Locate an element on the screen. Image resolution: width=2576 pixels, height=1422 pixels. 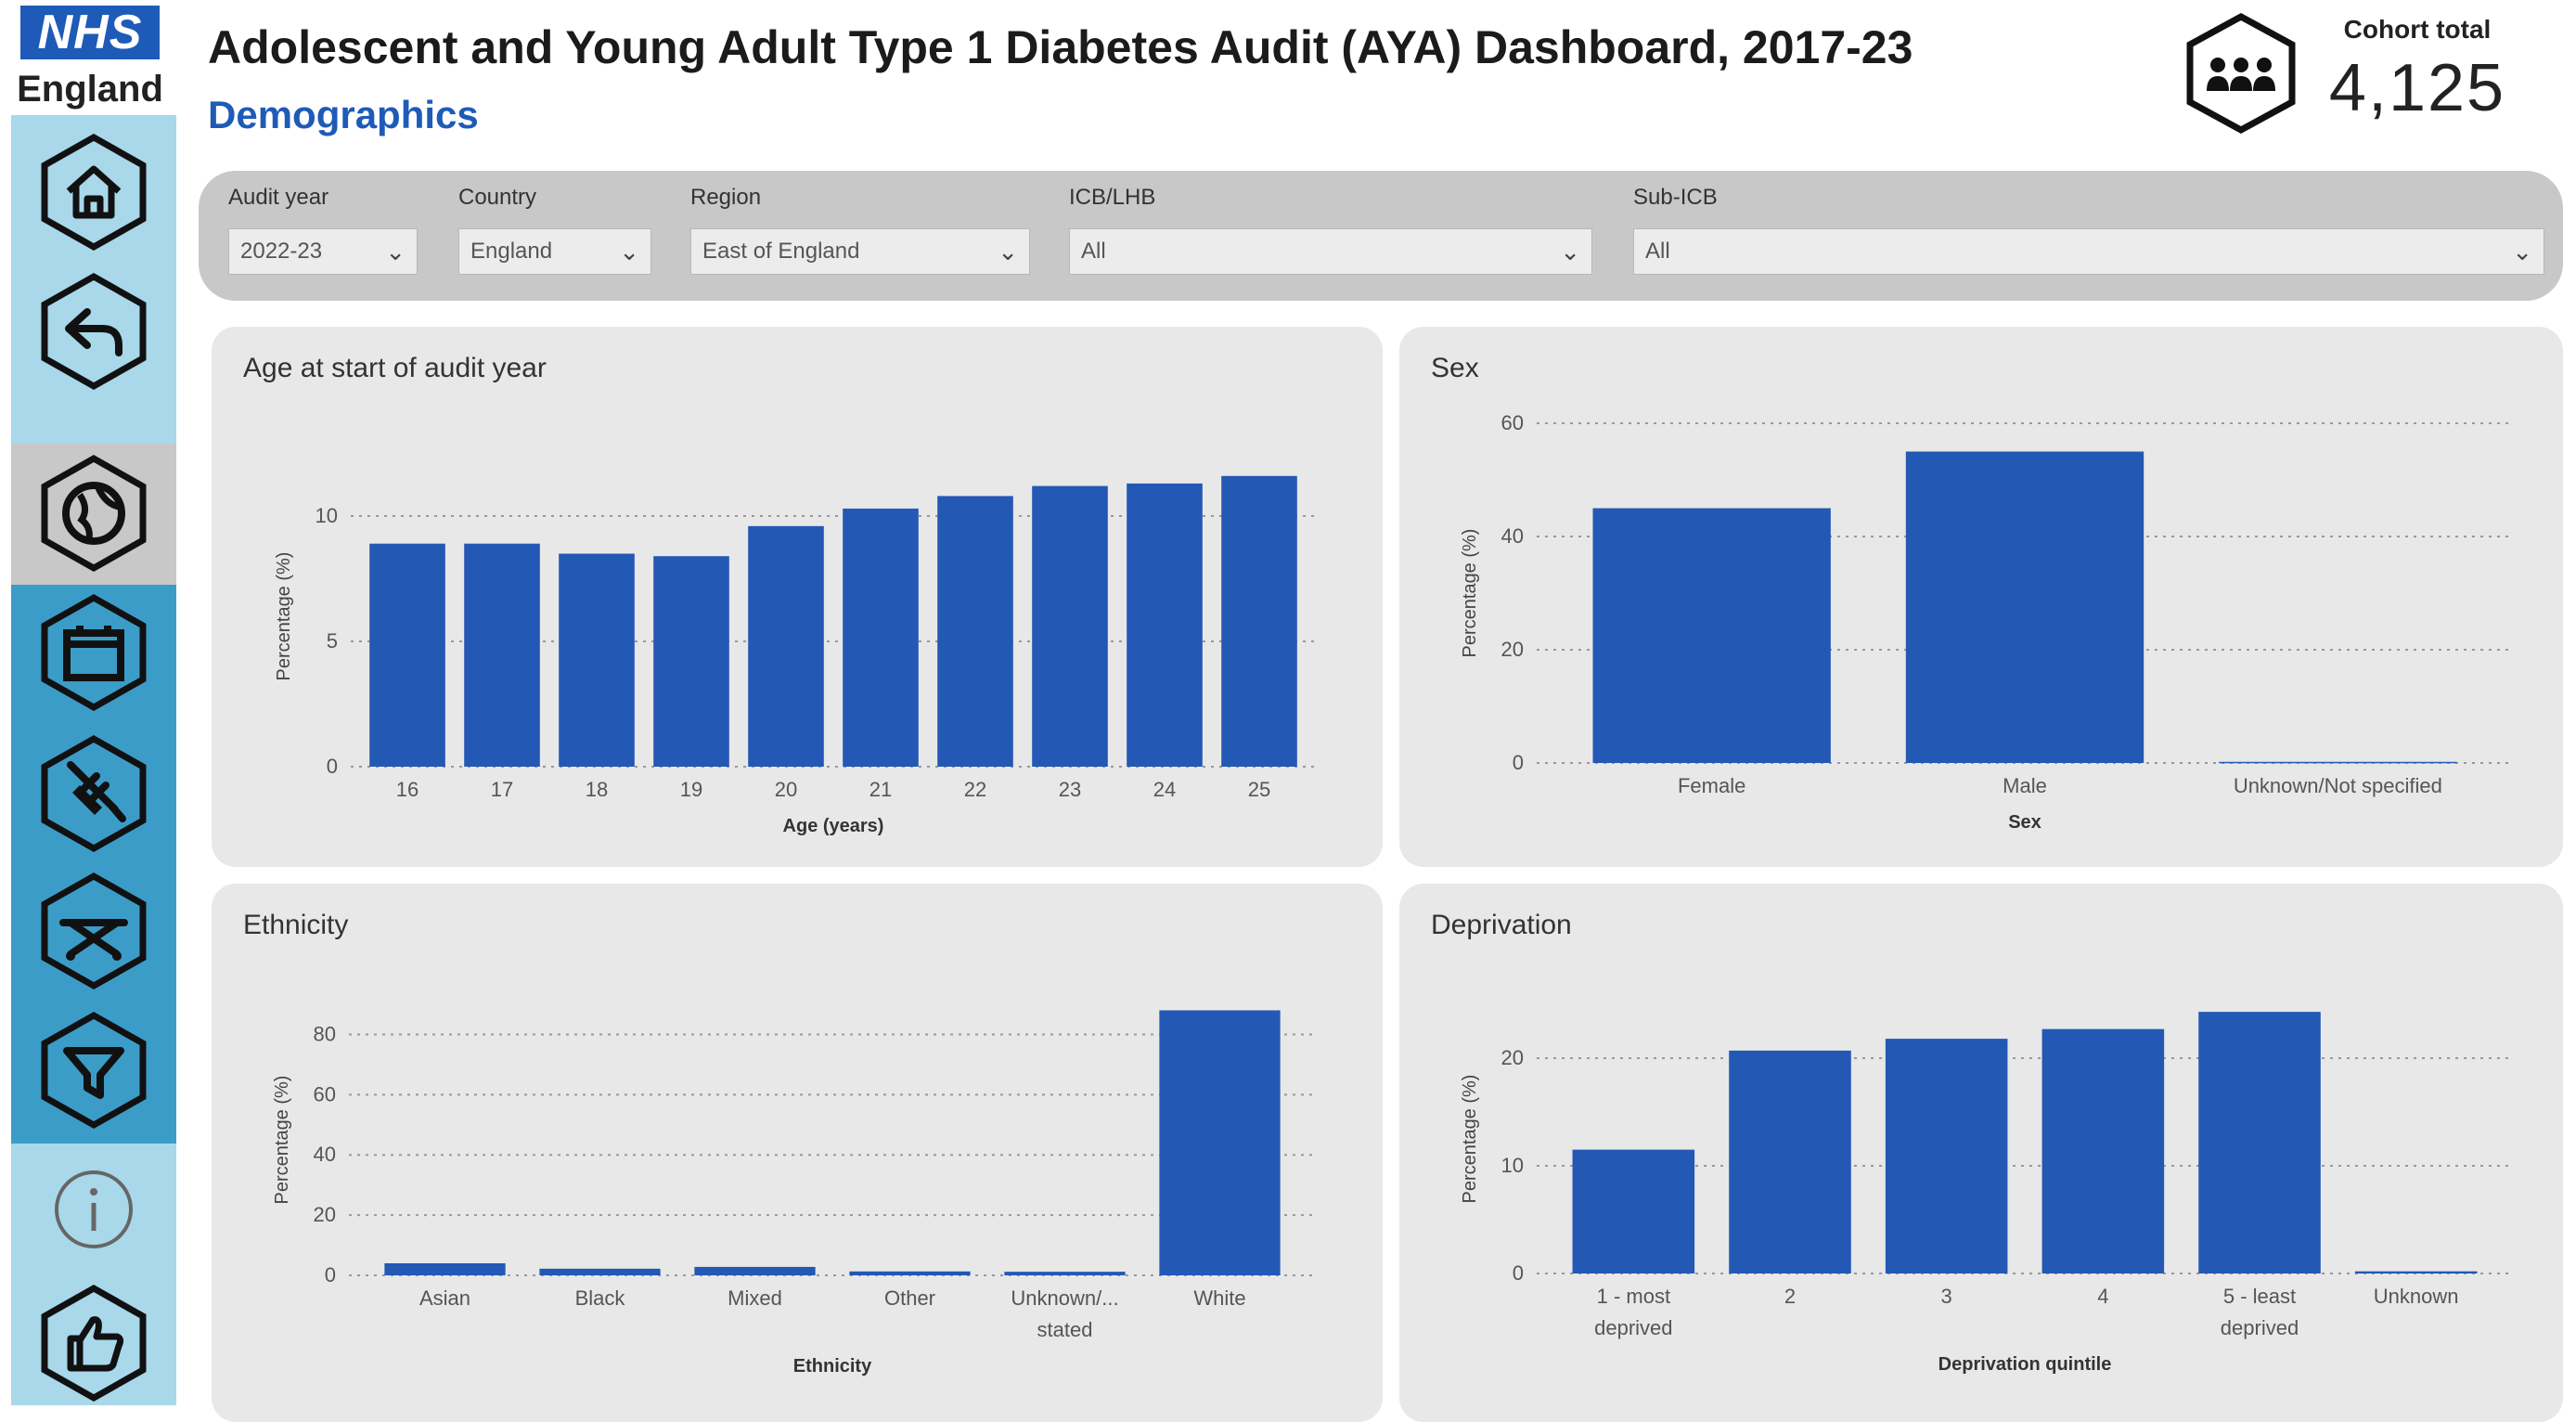
x-tick-label: White is located at coordinates (1219, 1298).